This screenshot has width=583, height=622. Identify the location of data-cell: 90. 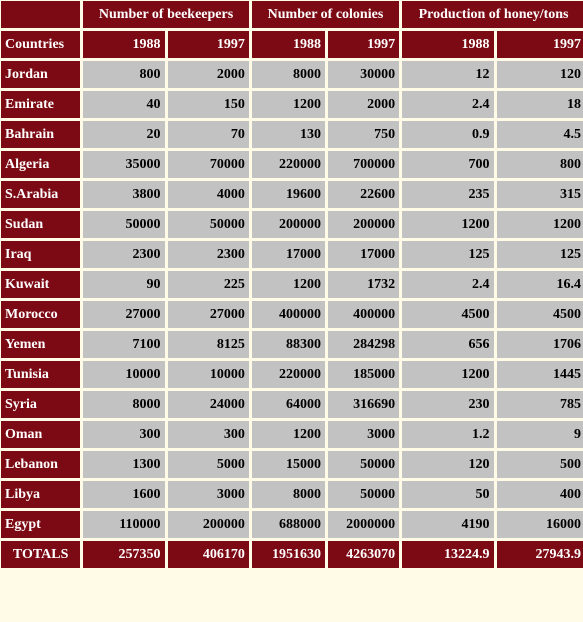
(124, 284).